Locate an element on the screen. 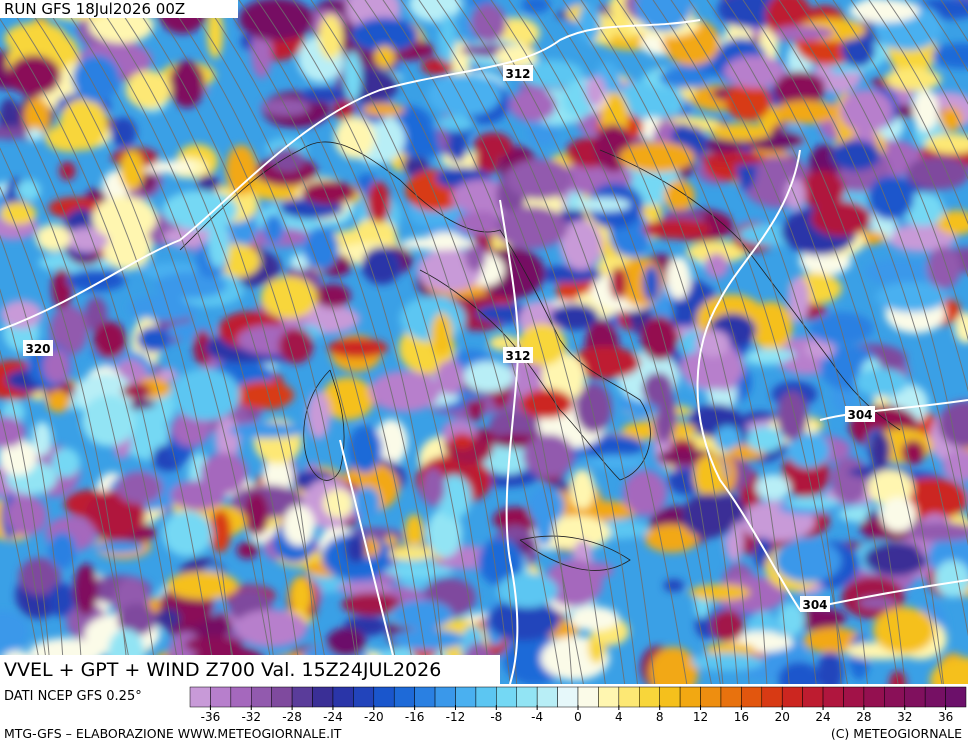 The height and width of the screenshot is (749, 968). colorbar-tick-label: -20 is located at coordinates (374, 717).